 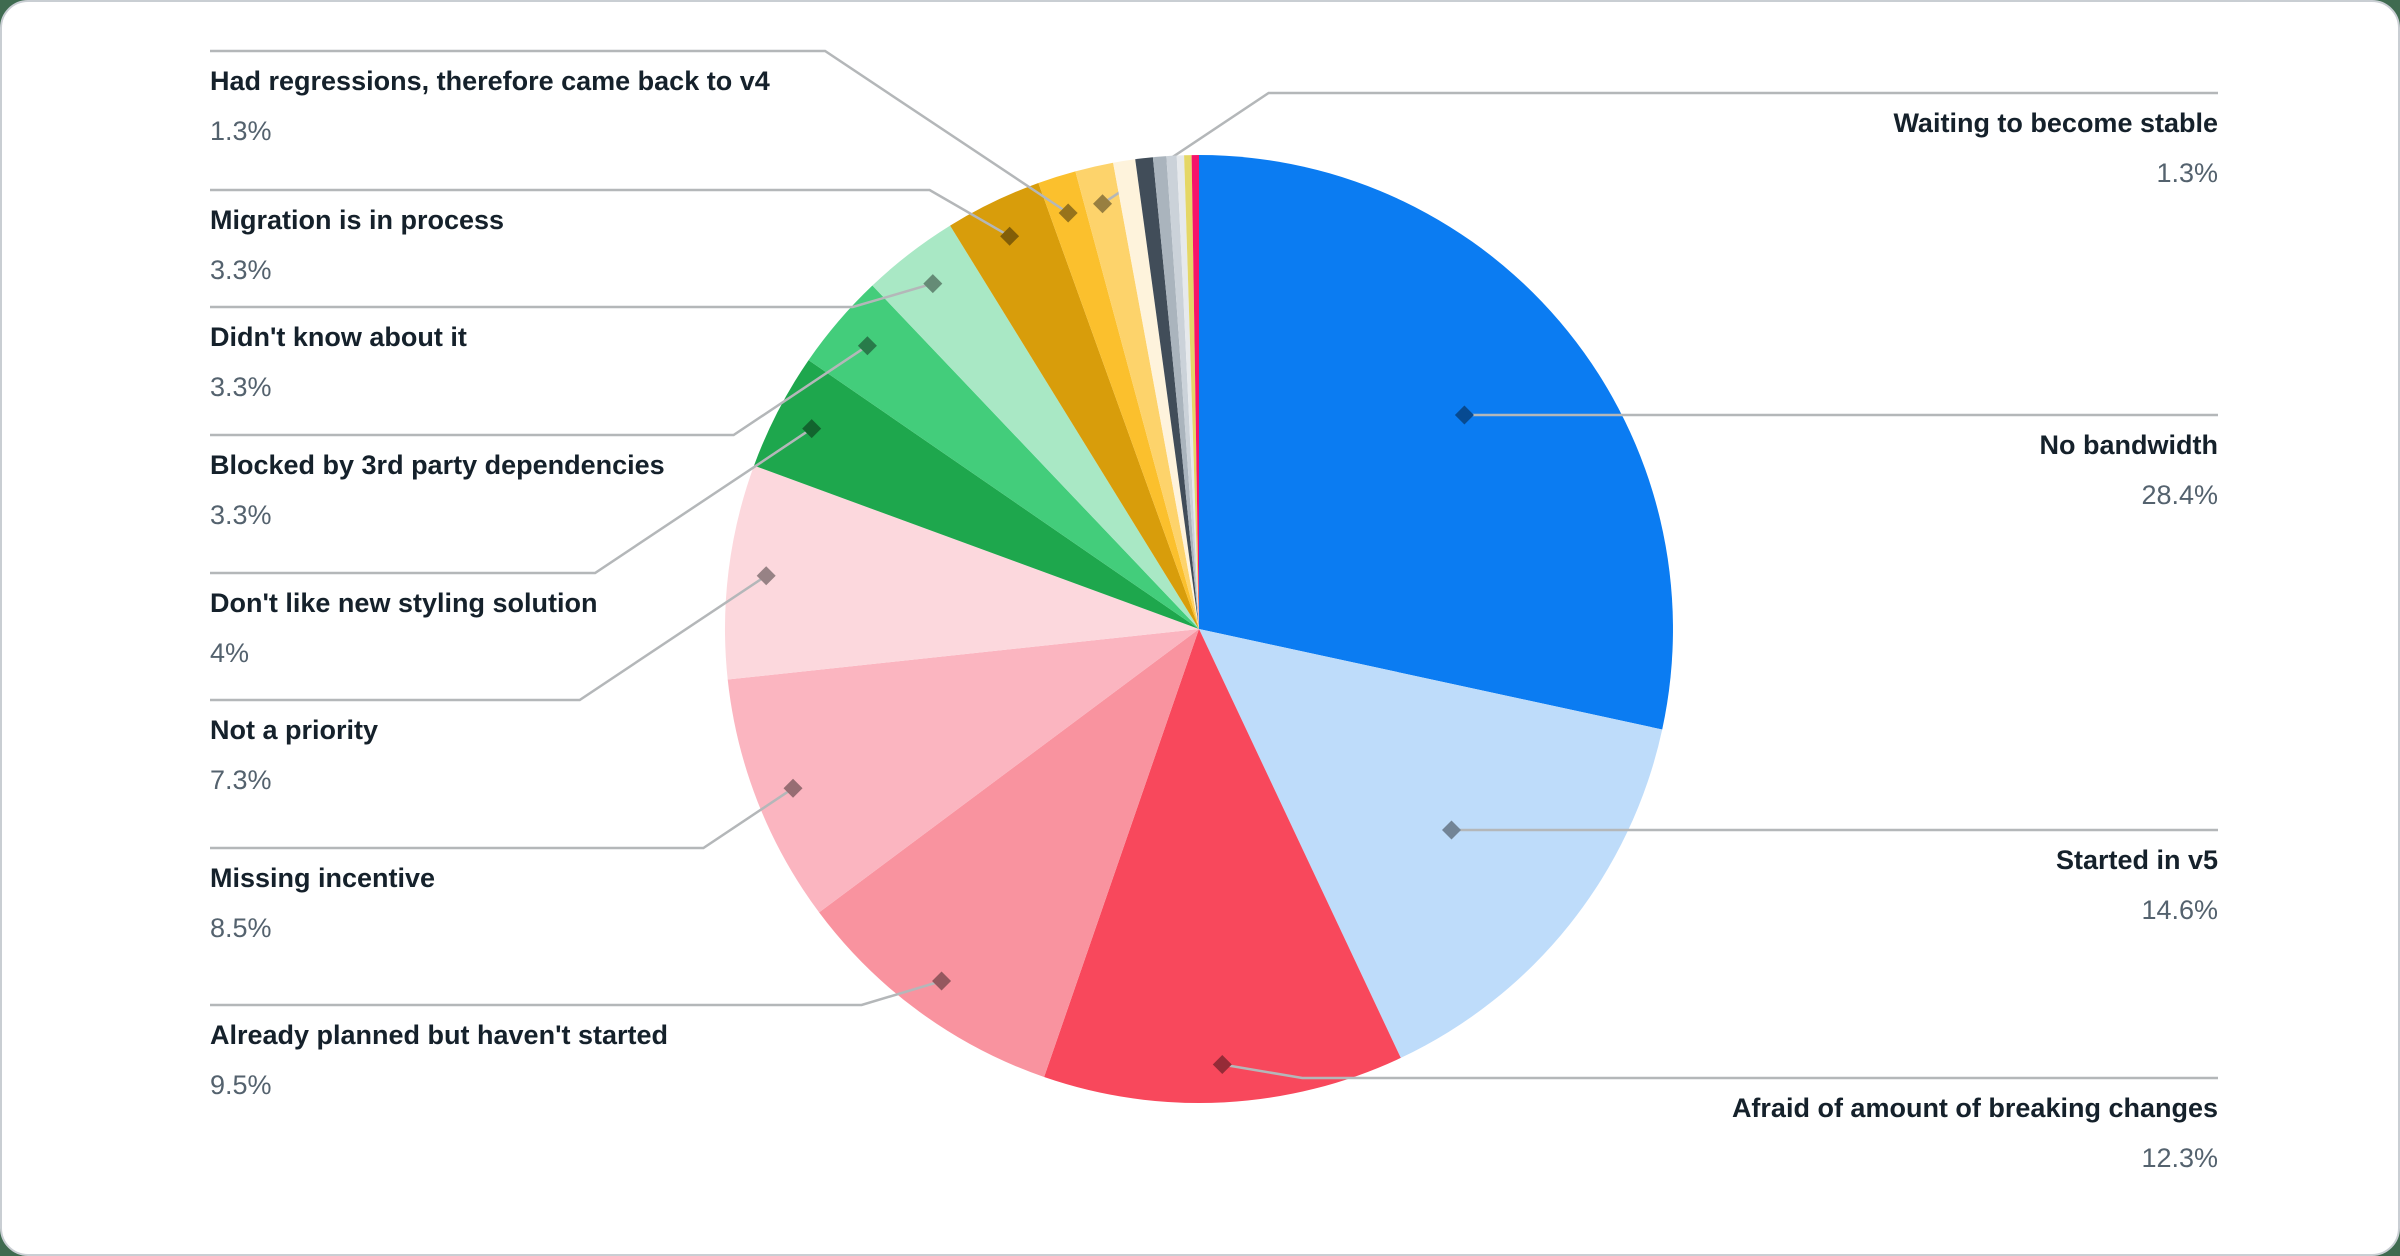 I want to click on slice-pct: 4%, so click(x=230, y=652).